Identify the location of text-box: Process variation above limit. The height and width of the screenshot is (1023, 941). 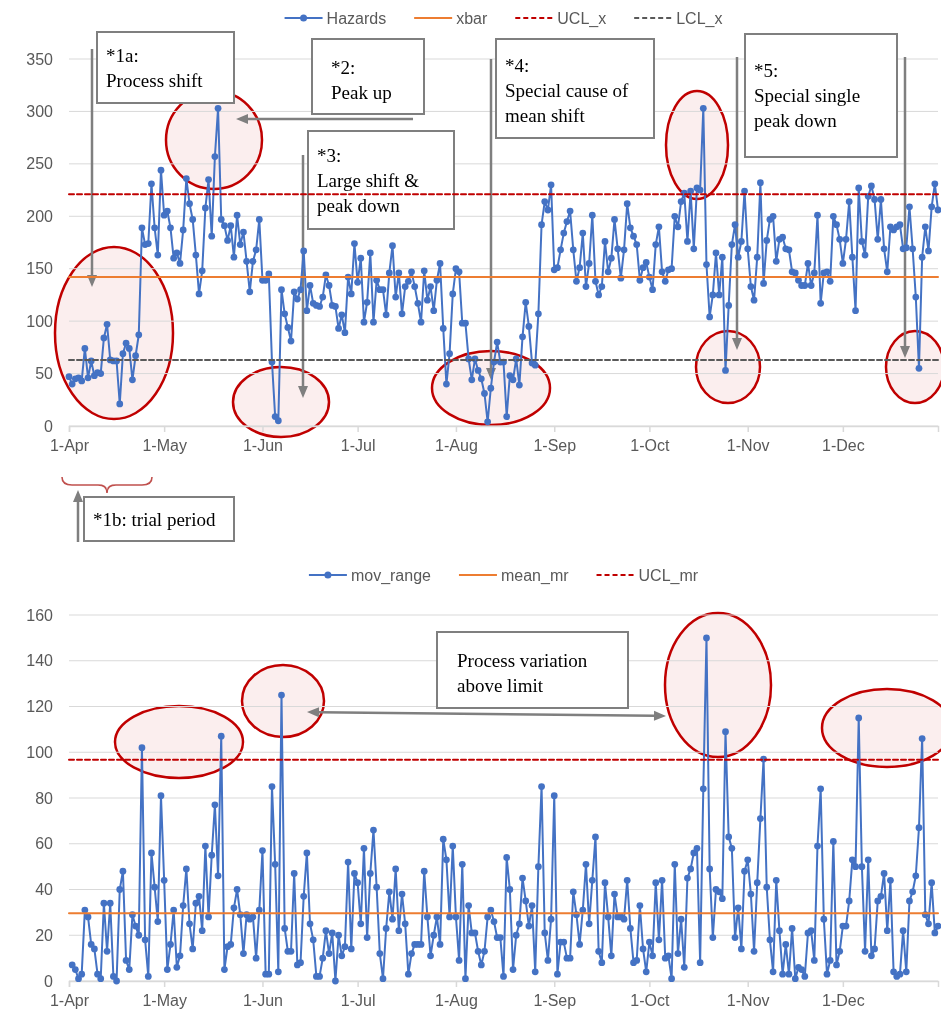
(532, 670).